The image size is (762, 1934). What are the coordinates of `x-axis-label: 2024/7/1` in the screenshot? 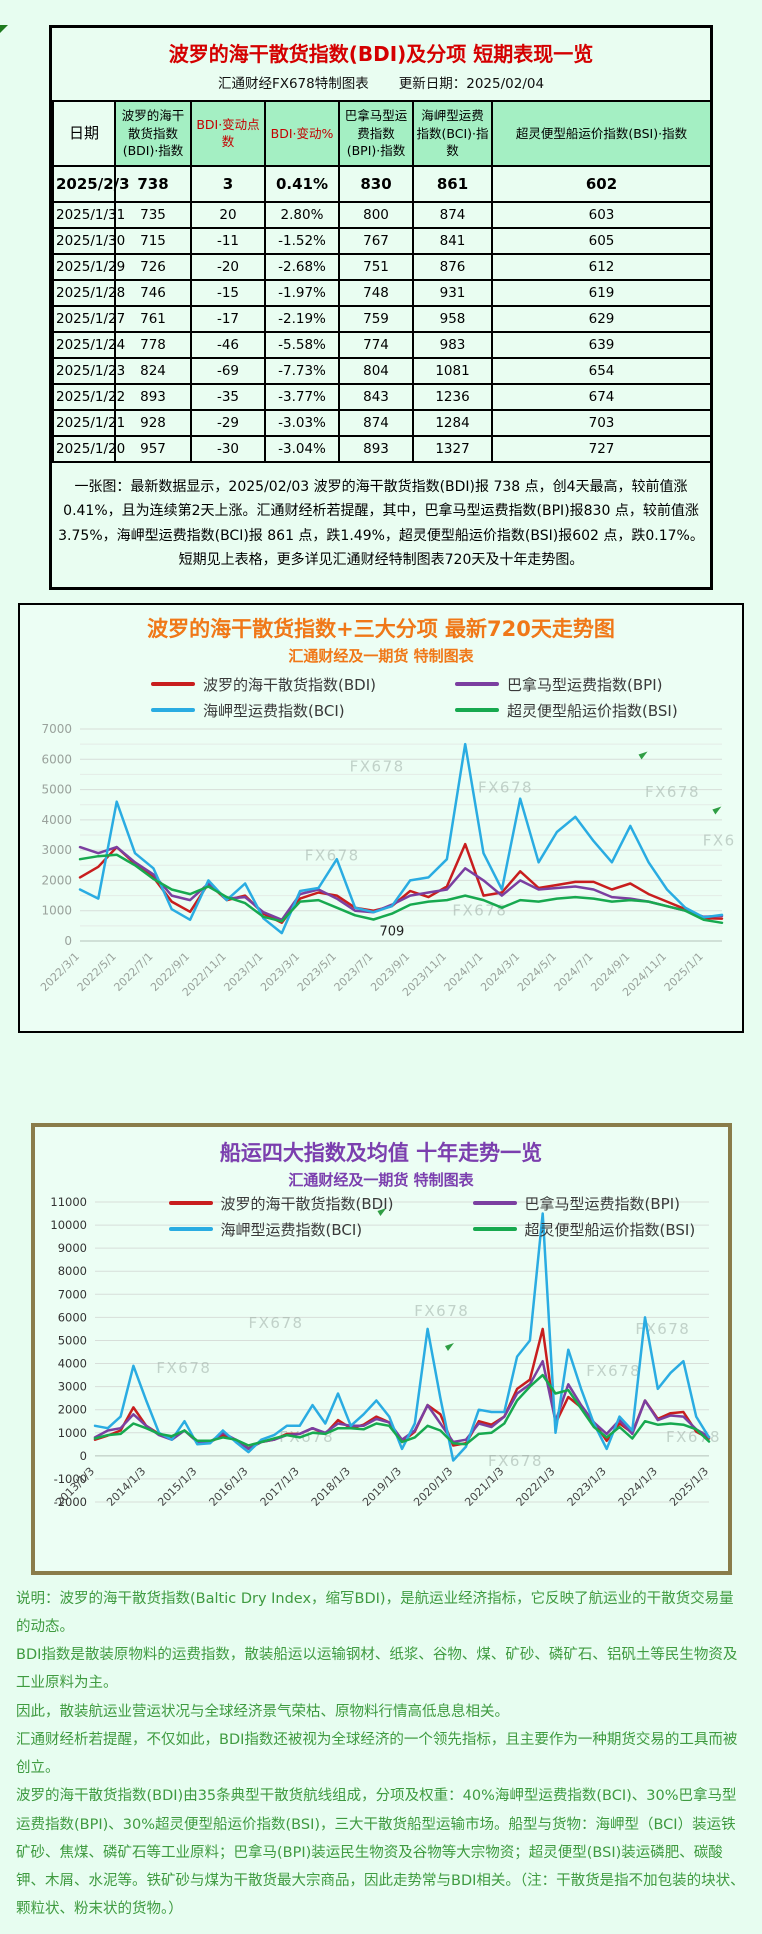 It's located at (574, 971).